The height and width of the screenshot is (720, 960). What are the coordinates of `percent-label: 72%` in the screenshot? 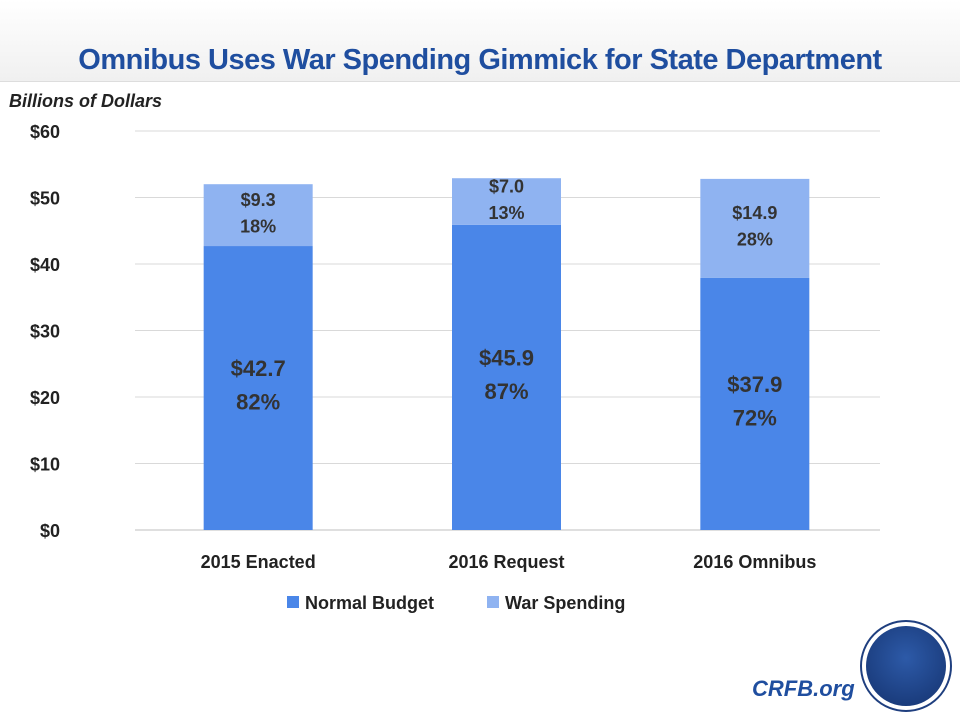 It's located at (755, 418).